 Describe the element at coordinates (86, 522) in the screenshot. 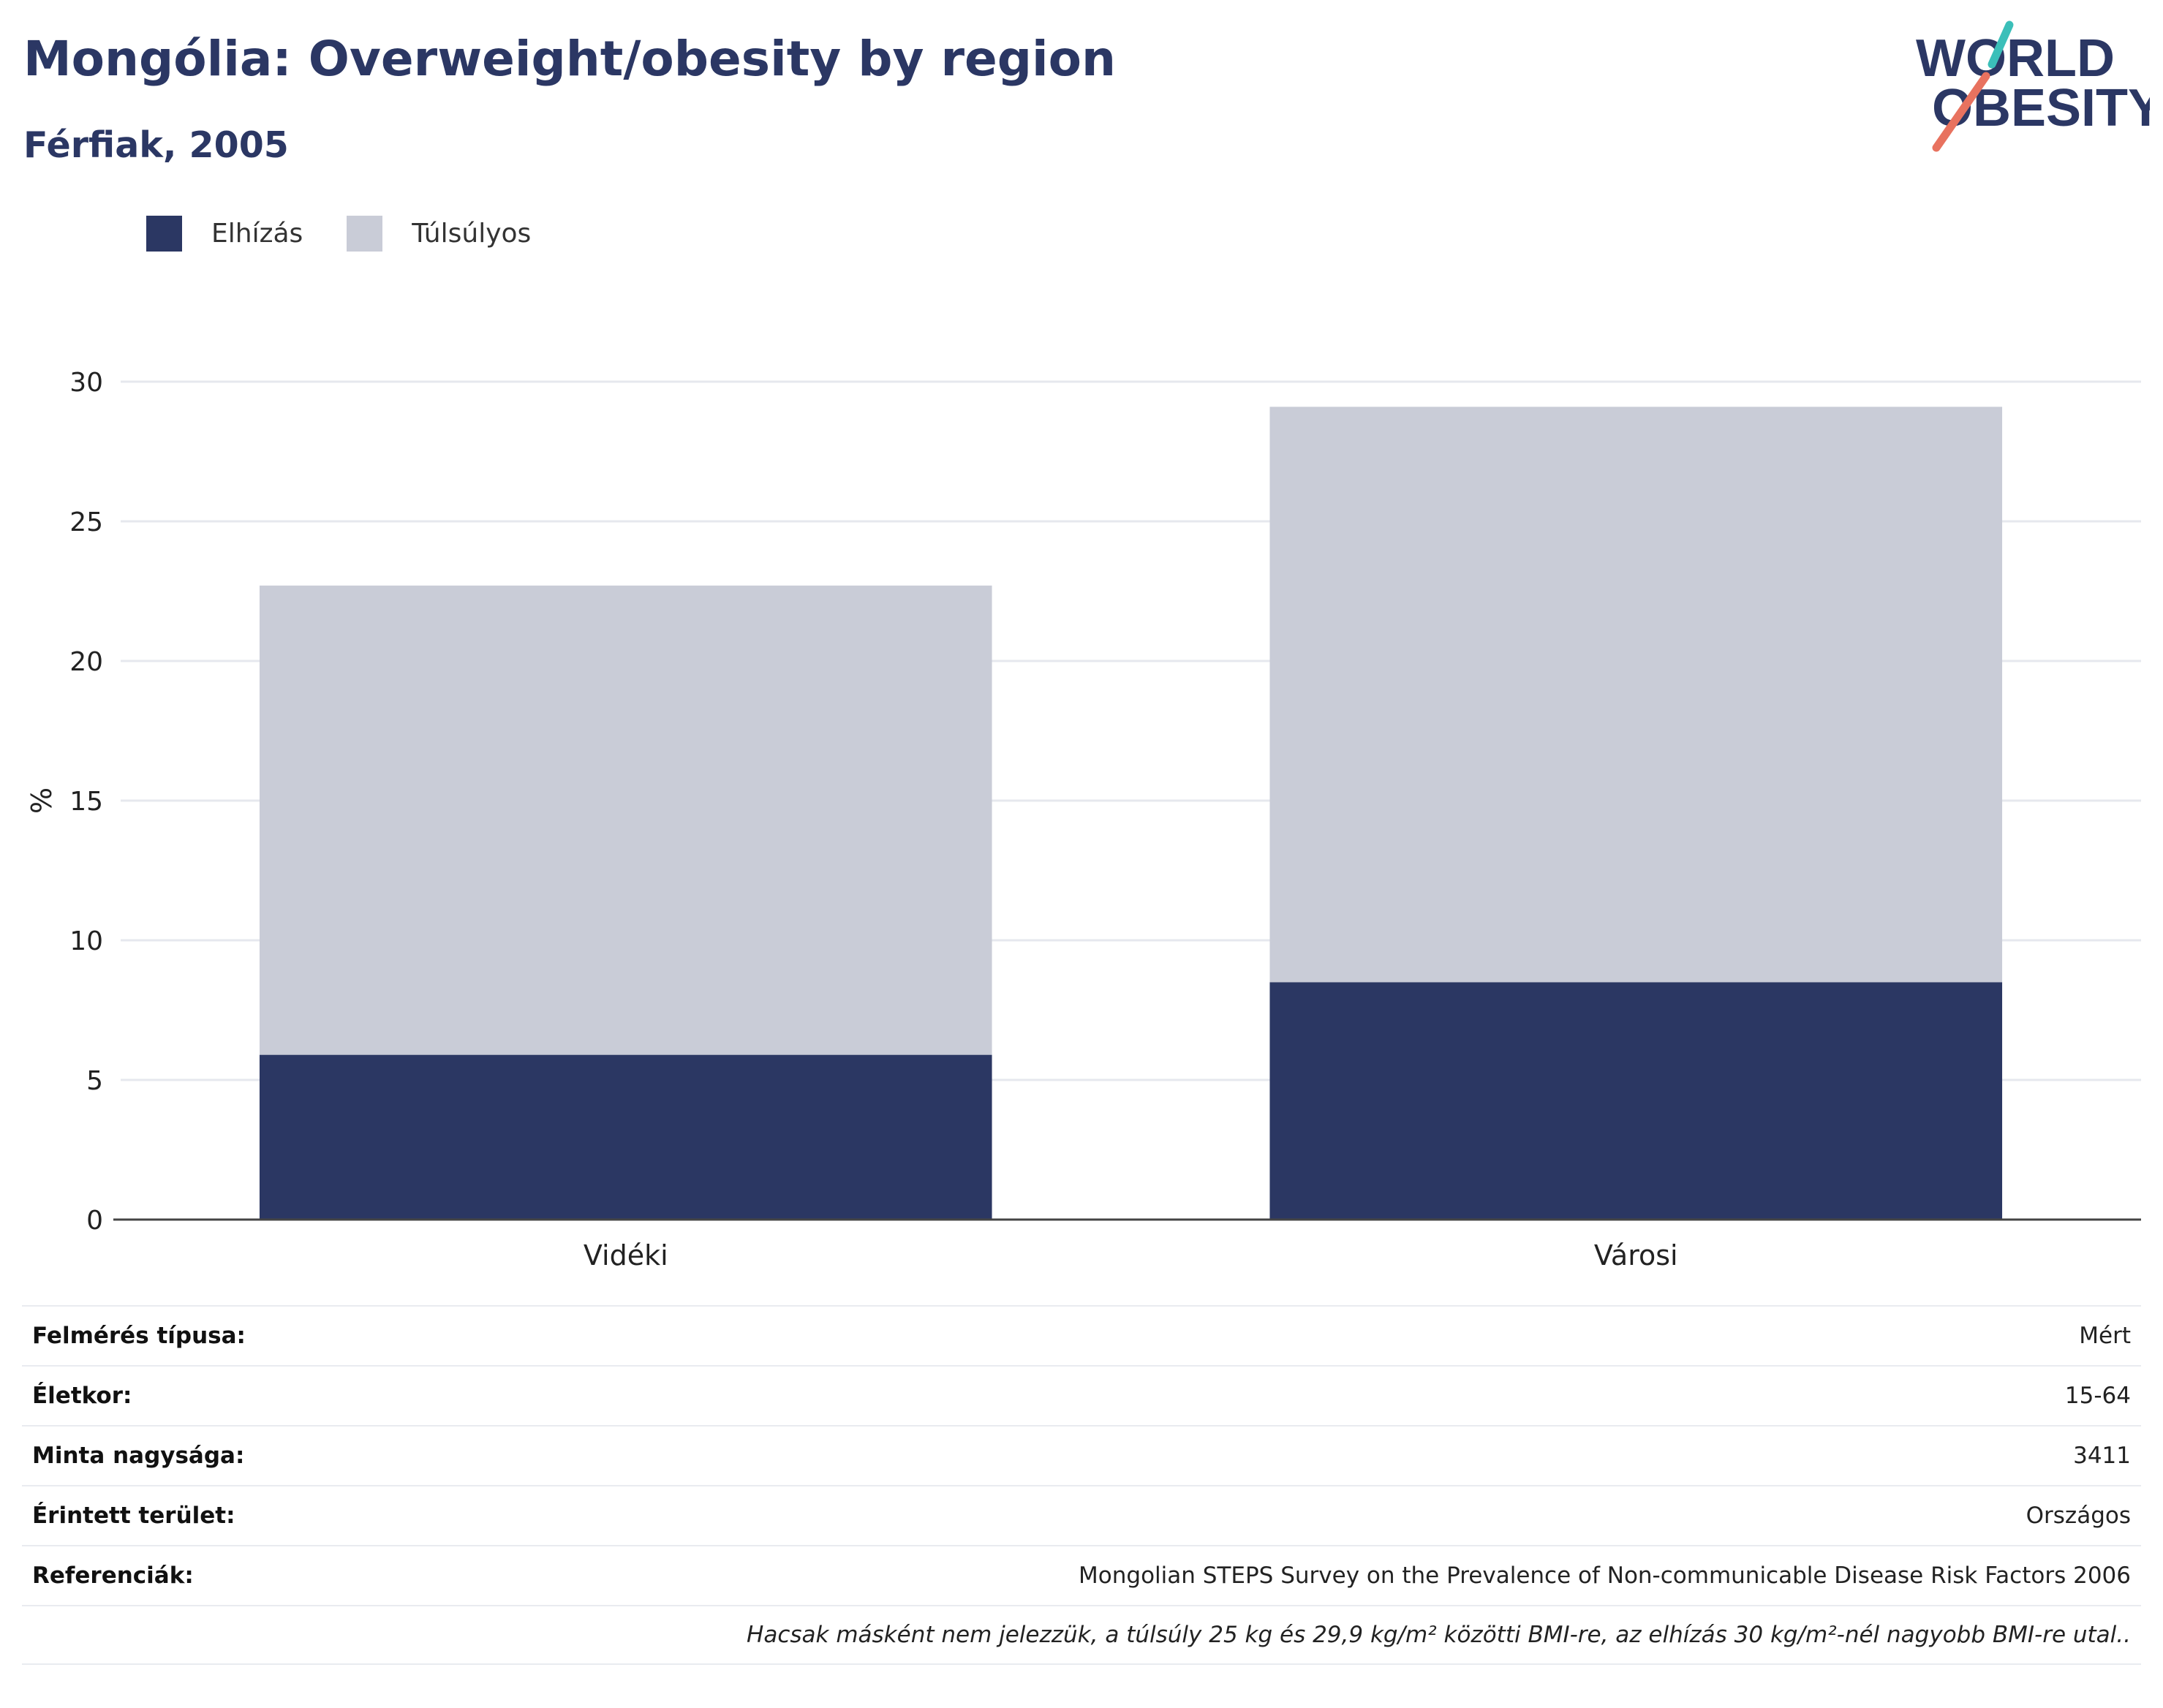

I see `y-tick-label: 25` at that location.